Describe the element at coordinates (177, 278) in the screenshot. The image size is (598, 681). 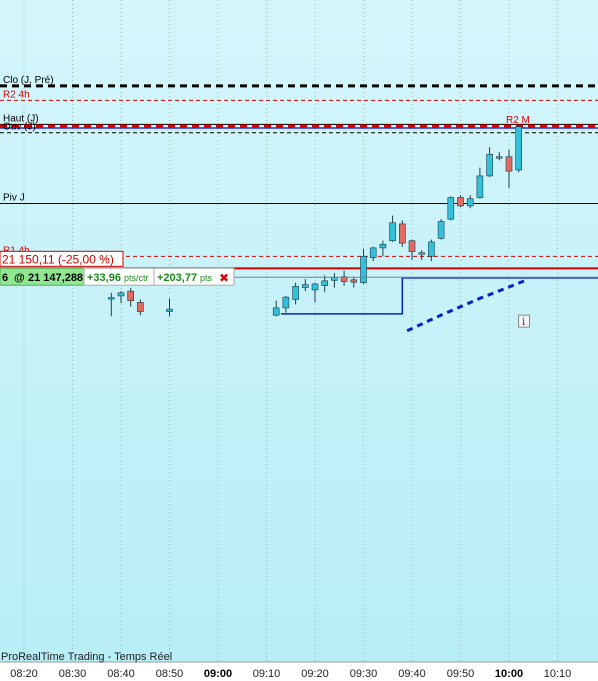
I see `pnl-total: +203,77` at that location.